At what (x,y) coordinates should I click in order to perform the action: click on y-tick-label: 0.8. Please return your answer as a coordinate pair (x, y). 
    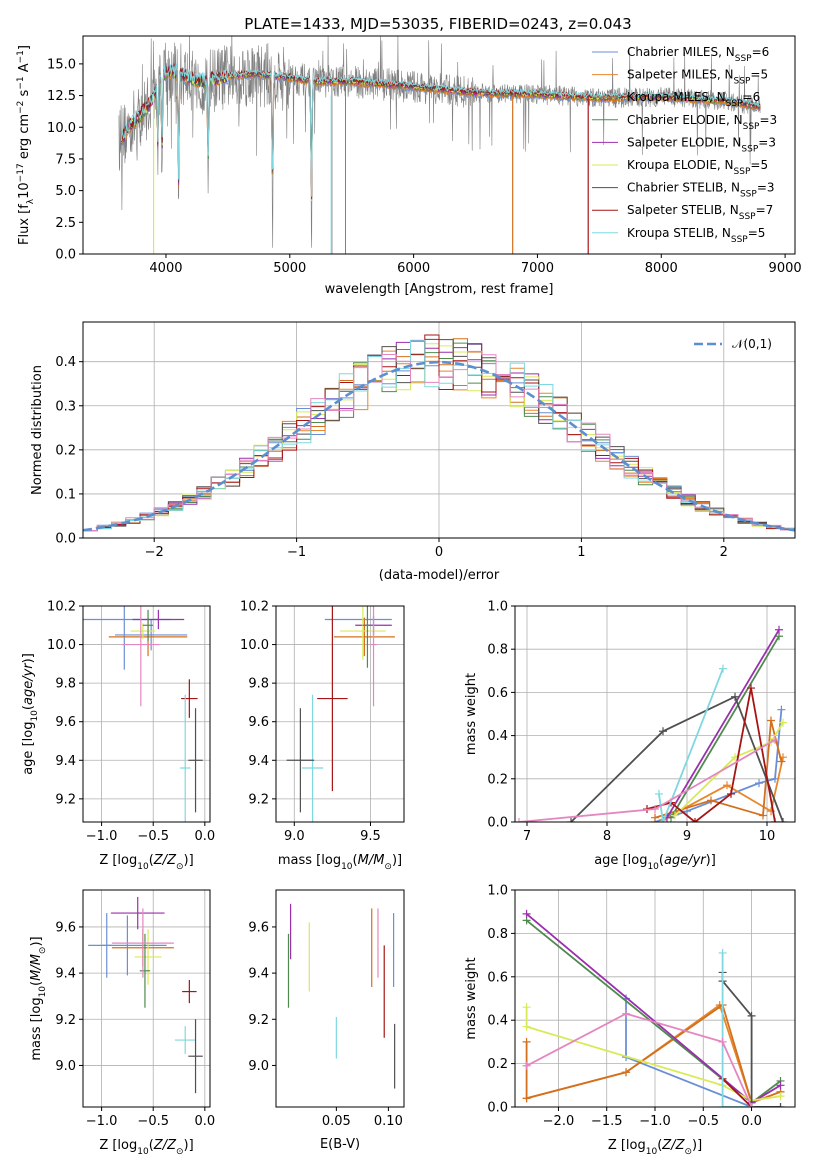
    Looking at the image, I should click on (497, 934).